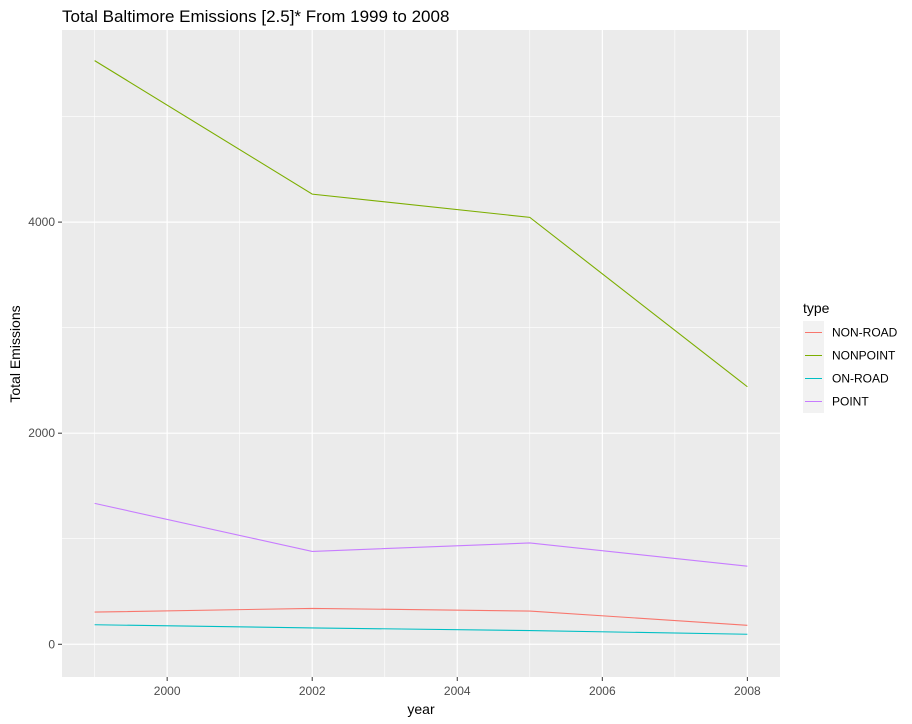 The height and width of the screenshot is (724, 912). What do you see at coordinates (457, 691) in the screenshot?
I see `x-tick-label: 2004` at bounding box center [457, 691].